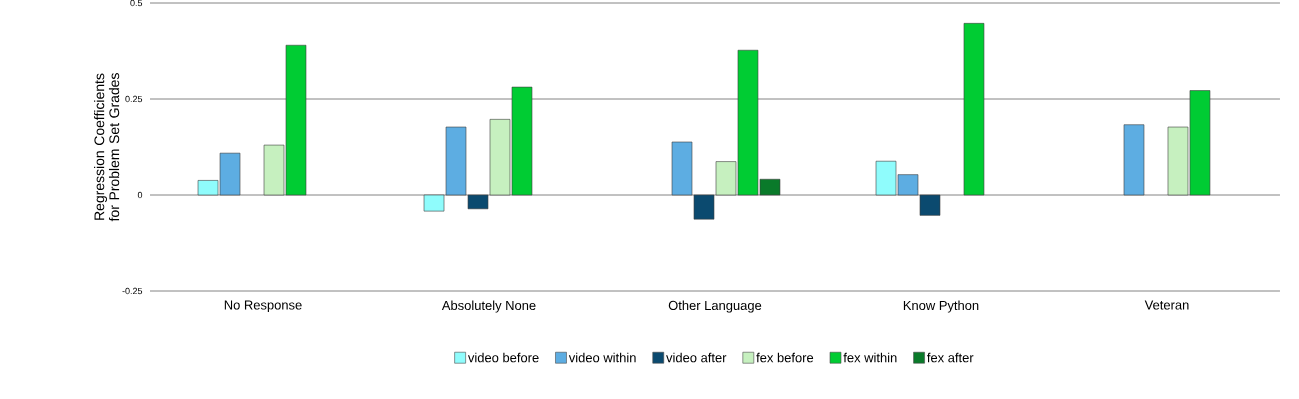 The height and width of the screenshot is (399, 1299). What do you see at coordinates (488, 306) in the screenshot?
I see `x-tick-label: Absolutely None` at bounding box center [488, 306].